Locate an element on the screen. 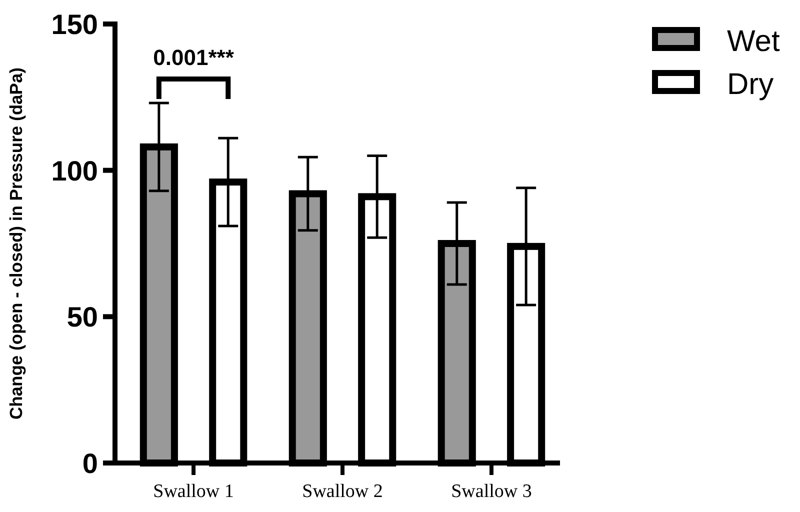 Image resolution: width=800 pixels, height=512 pixels. x-tick-label: Swallow 3 is located at coordinates (491, 491).